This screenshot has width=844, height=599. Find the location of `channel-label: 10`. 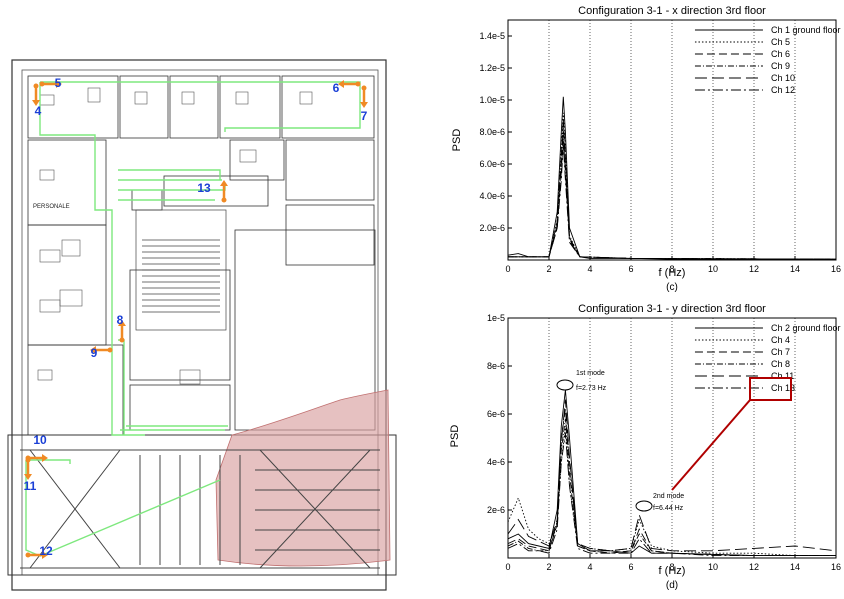

channel-label: 10 is located at coordinates (40, 440).